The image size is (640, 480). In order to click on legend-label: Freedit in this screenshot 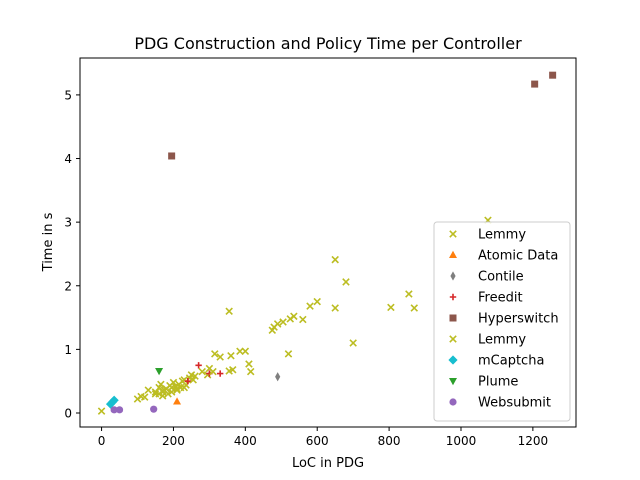, I will do `click(500, 298)`.